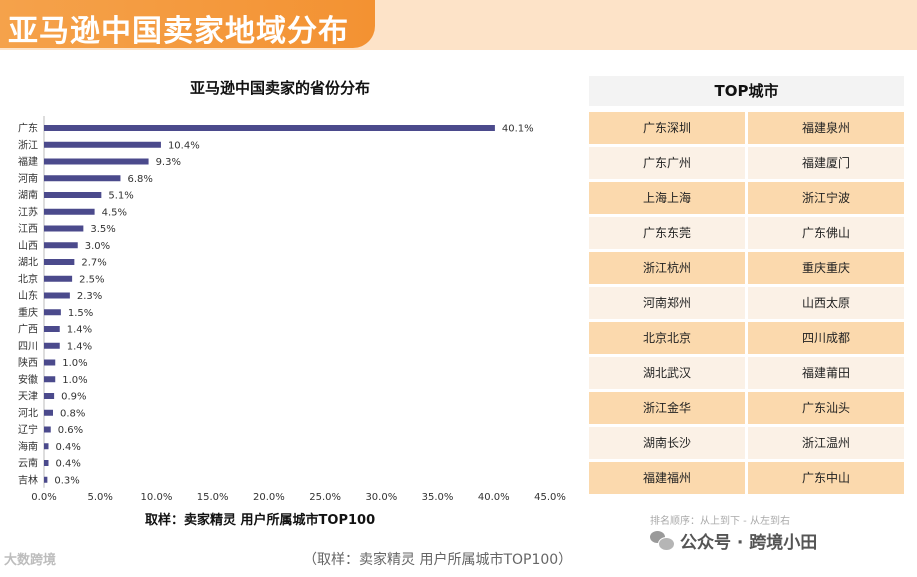  What do you see at coordinates (826, 163) in the screenshot?
I see `city-cell-right: 福建厦门` at bounding box center [826, 163].